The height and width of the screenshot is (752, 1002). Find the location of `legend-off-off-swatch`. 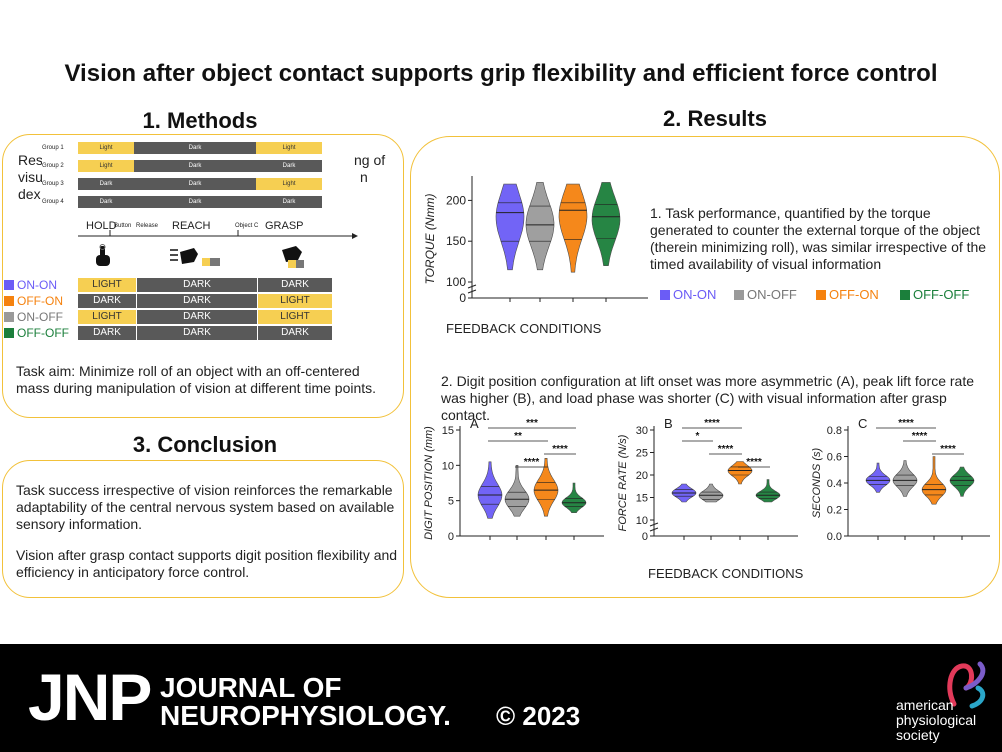

legend-off-off-swatch is located at coordinates (905, 295).